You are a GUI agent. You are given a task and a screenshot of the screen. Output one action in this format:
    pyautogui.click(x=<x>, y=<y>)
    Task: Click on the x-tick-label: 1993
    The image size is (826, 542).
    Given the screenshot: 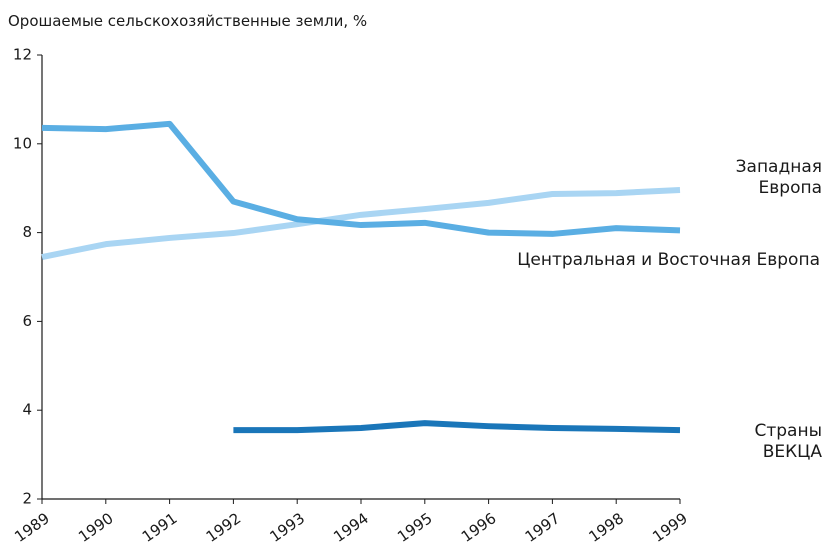 What is the action you would take?
    pyautogui.click(x=287, y=525)
    